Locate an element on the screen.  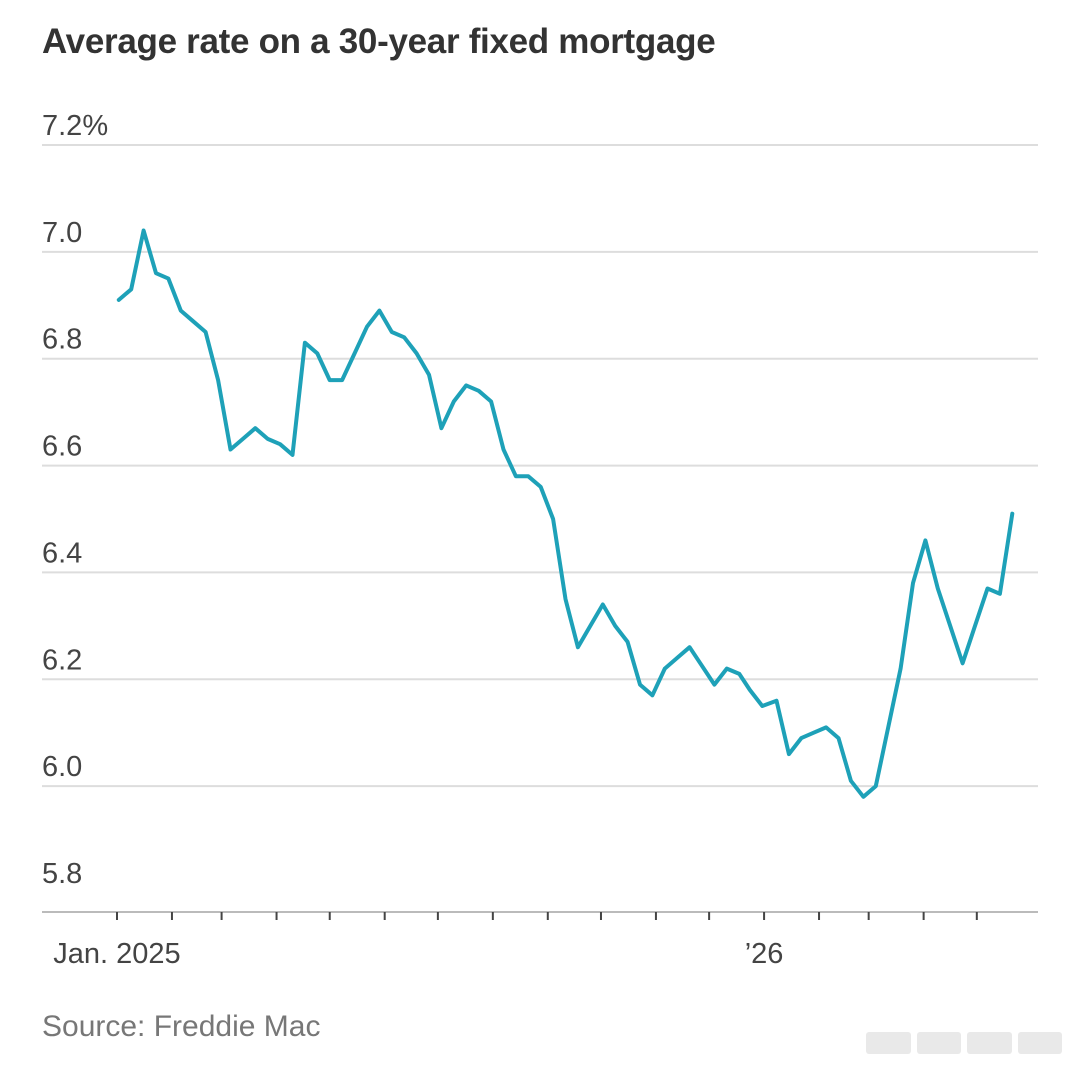
chart-title: Average rate on a 30-year fixed mortgage is located at coordinates (379, 41).